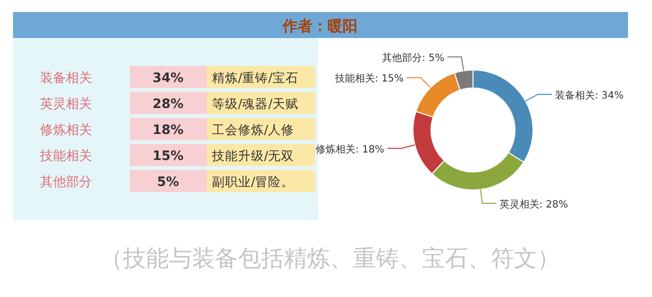 This screenshot has width=652, height=297. What do you see at coordinates (589, 95) in the screenshot?
I see `slice-label: 装备相关: 34%` at bounding box center [589, 95].